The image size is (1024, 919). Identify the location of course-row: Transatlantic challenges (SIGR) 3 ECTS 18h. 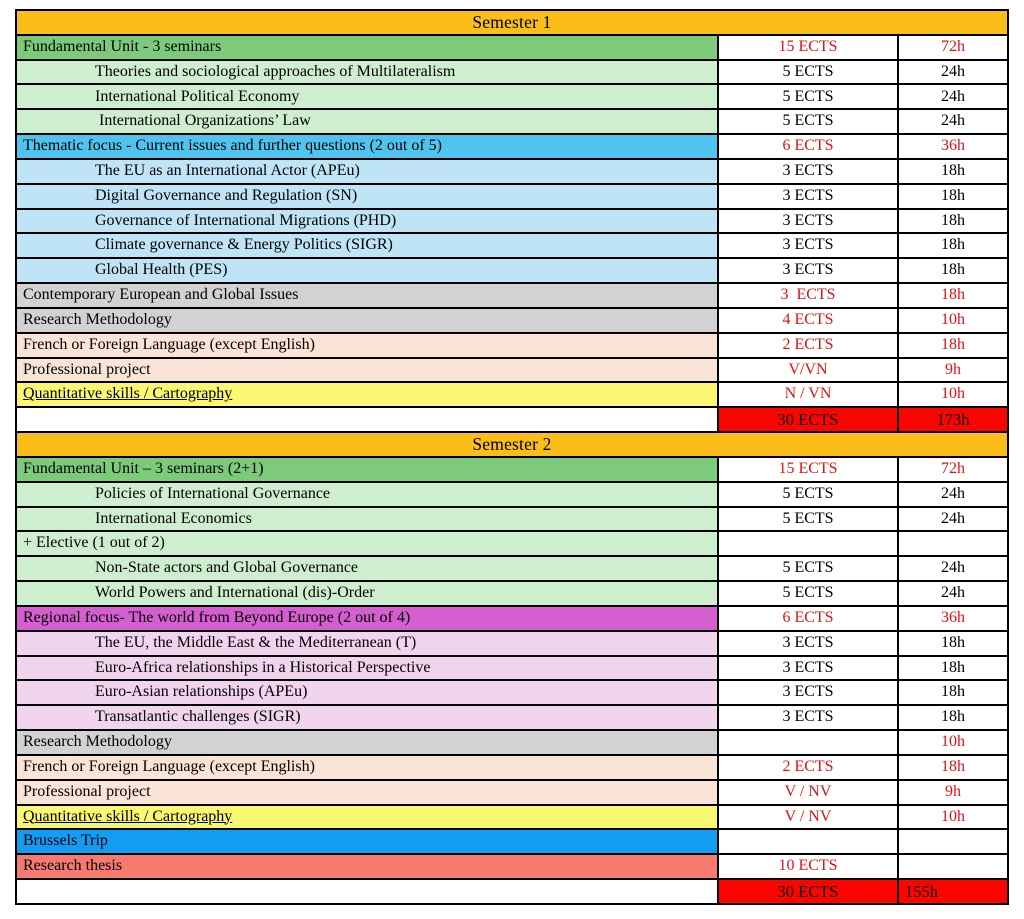
(512, 718).